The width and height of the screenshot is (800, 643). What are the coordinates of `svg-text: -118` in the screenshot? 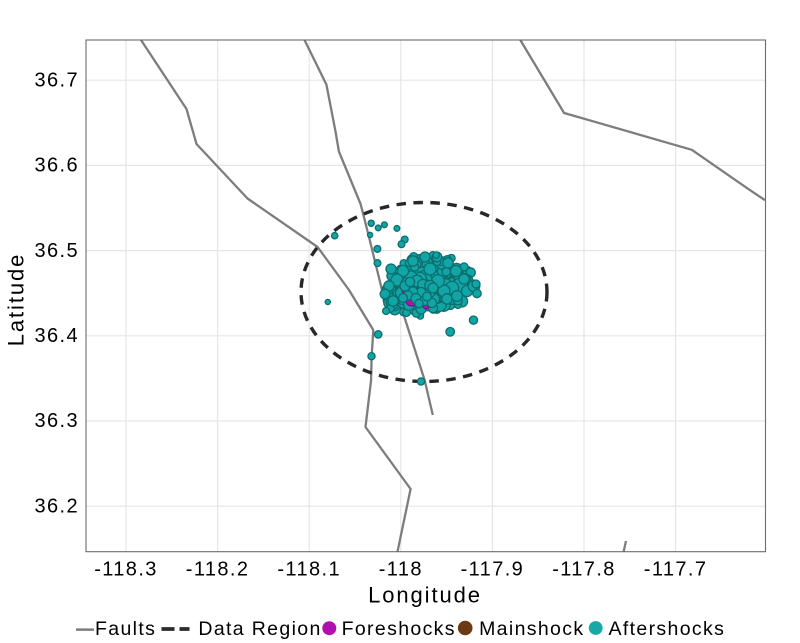 It's located at (401, 570).